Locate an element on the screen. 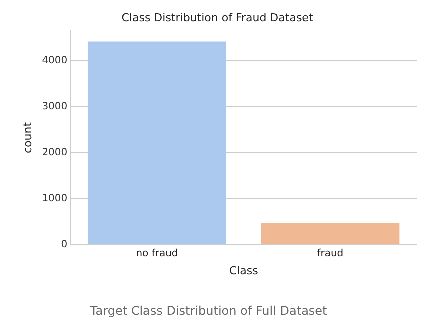  x-tick-label: no fraud is located at coordinates (157, 254).